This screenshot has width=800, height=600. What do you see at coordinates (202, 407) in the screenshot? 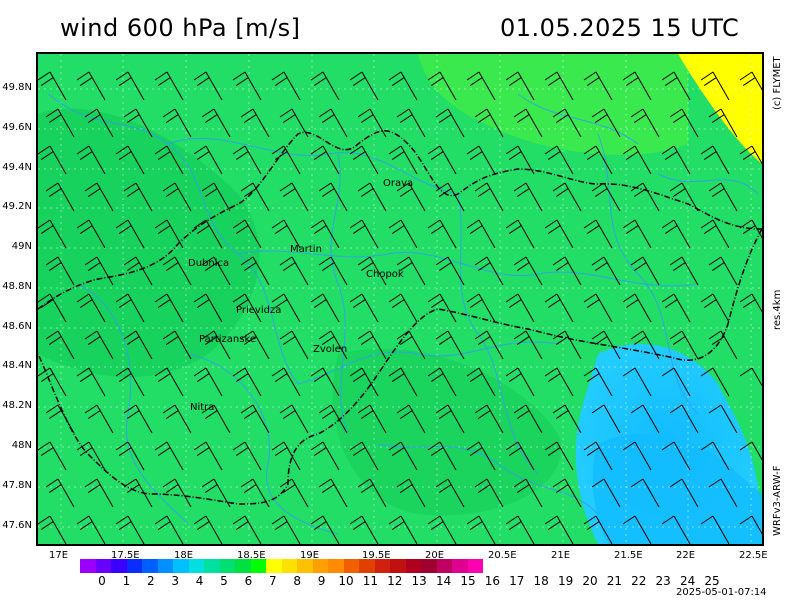
I see `city-label: Nitra` at bounding box center [202, 407].